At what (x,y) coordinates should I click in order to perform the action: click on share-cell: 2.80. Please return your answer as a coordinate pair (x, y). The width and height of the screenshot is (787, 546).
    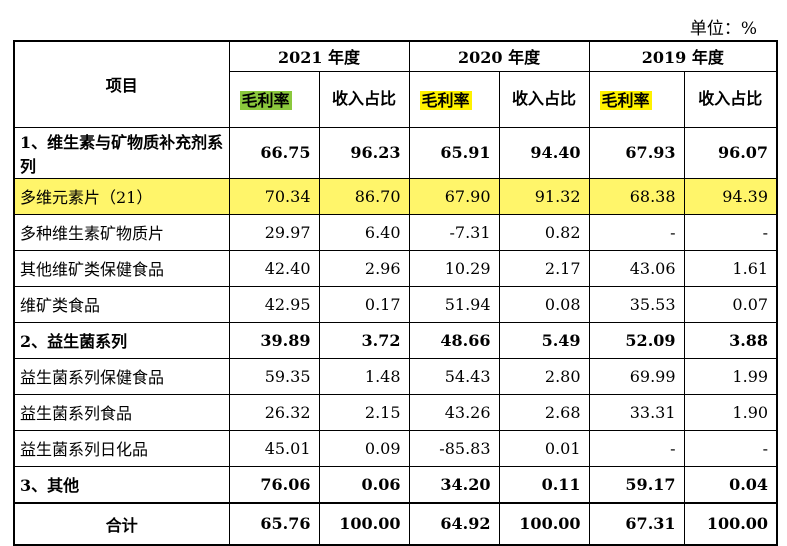
    Looking at the image, I should click on (544, 376).